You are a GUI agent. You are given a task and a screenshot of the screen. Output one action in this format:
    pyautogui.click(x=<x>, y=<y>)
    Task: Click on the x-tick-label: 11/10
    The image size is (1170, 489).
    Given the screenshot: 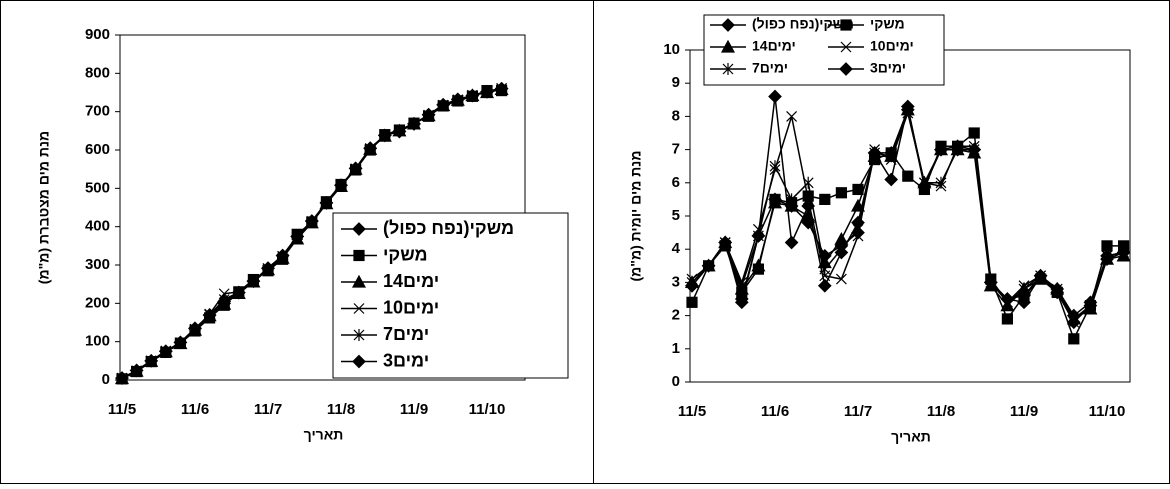 What is the action you would take?
    pyautogui.click(x=487, y=409)
    